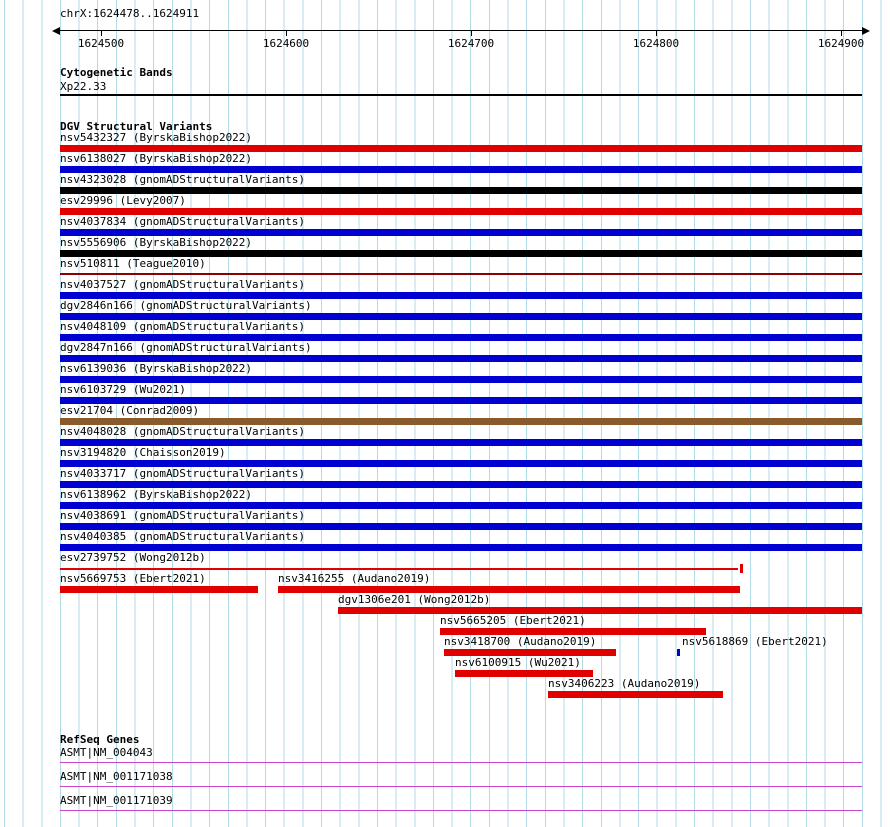 This screenshot has height=827, width=890. I want to click on dgv-track-row: dgv2847n166 (gnomADStructuralVariants), so click(445, 351).